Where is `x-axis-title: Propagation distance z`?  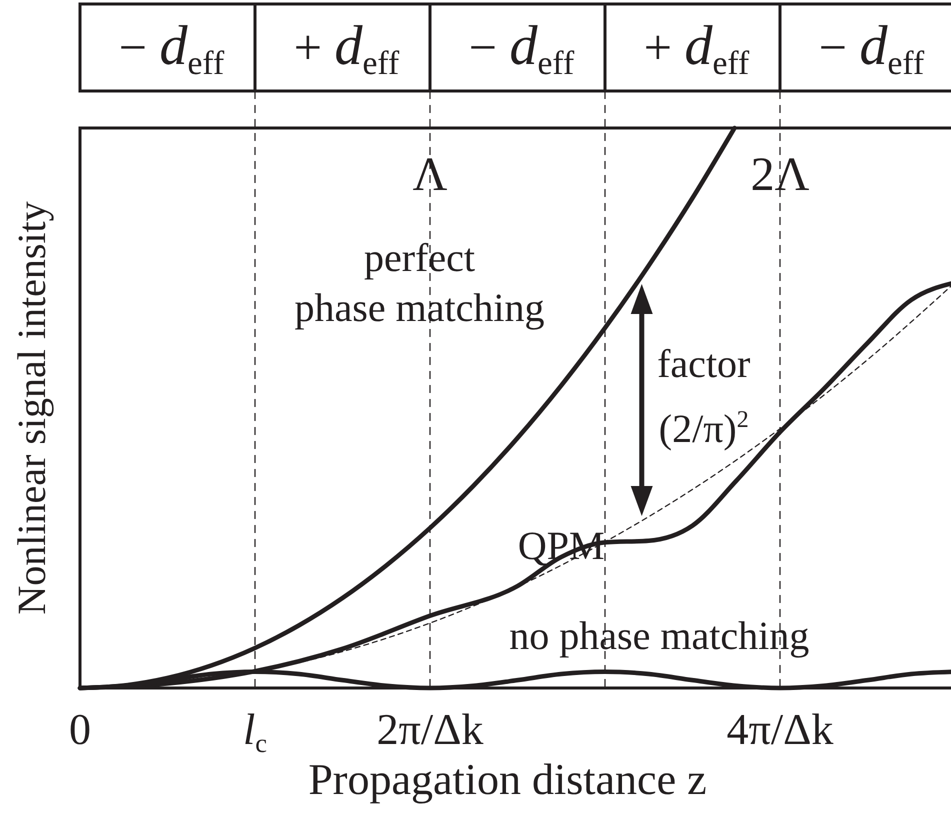
x-axis-title: Propagation distance z is located at coordinates (507, 779).